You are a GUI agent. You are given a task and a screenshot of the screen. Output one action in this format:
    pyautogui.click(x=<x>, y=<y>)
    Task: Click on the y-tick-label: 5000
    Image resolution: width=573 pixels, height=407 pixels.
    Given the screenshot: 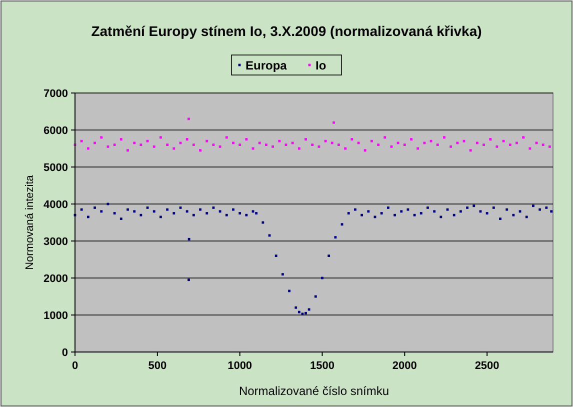 What is the action you would take?
    pyautogui.click(x=56, y=168)
    